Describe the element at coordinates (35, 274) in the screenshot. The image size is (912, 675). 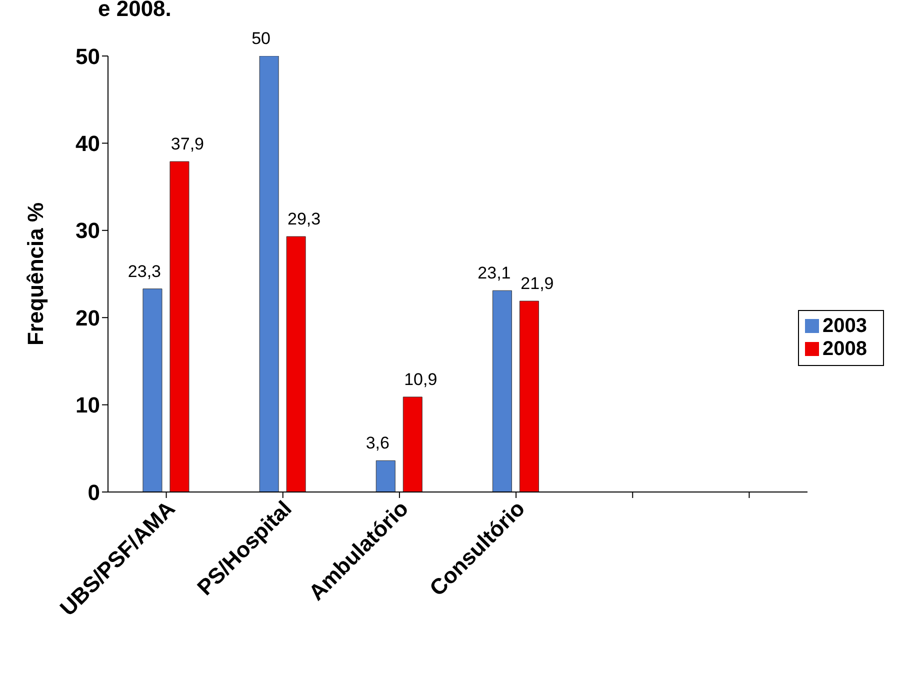
I see `y-axis-title: Frequência %` at that location.